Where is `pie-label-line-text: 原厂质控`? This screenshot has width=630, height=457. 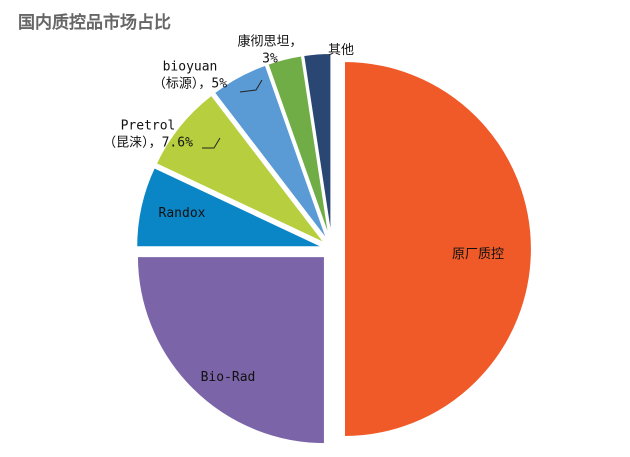 pie-label-line-text: 原厂质控 is located at coordinates (478, 254).